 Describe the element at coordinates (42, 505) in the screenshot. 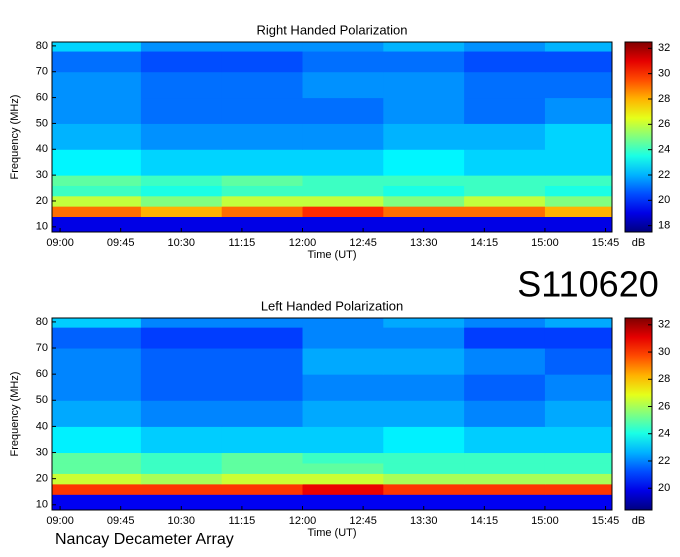

I see `y-tick-label: 10` at that location.